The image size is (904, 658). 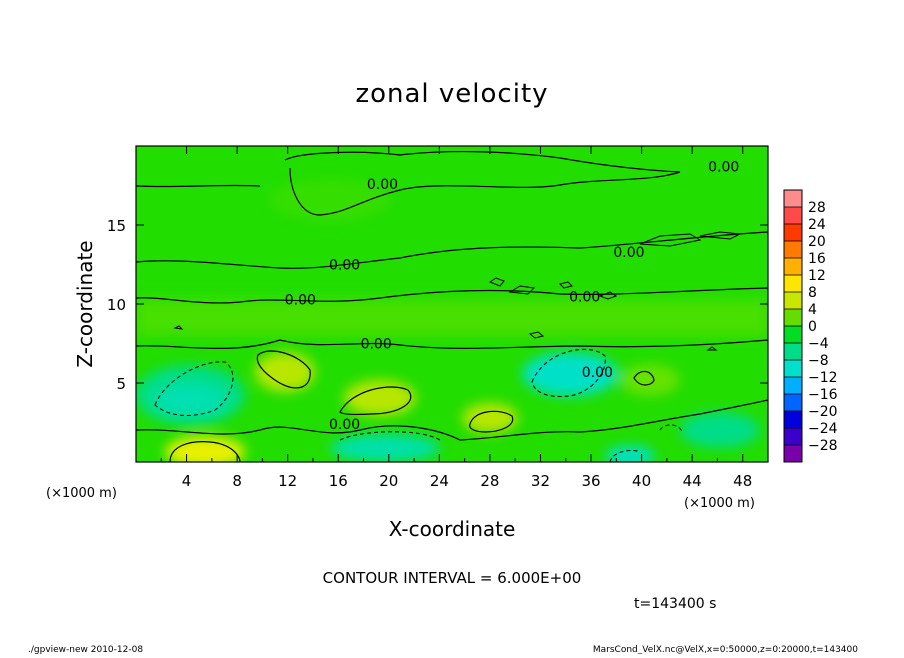 What do you see at coordinates (812, 310) in the screenshot?
I see `colorbar-label: 4` at bounding box center [812, 310].